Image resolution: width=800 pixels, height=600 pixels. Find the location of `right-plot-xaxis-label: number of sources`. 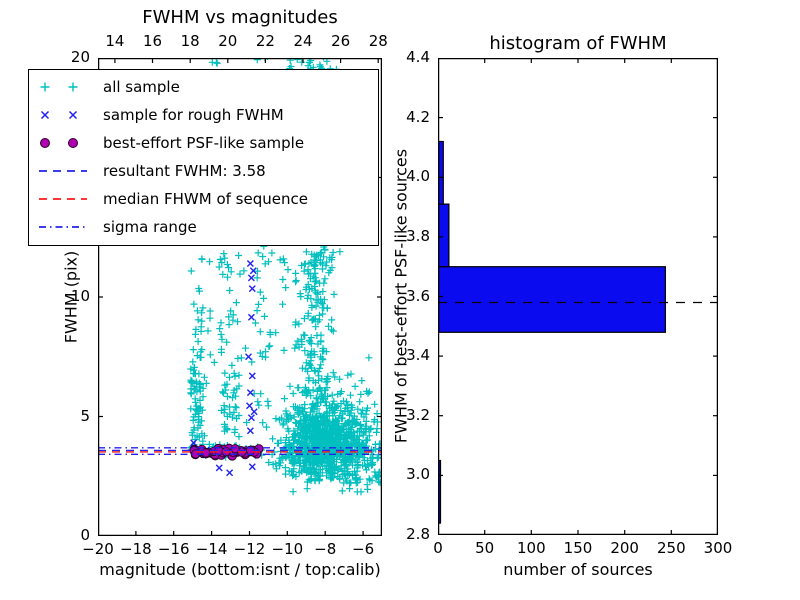

right-plot-xaxis-label: number of sources is located at coordinates (578, 569).